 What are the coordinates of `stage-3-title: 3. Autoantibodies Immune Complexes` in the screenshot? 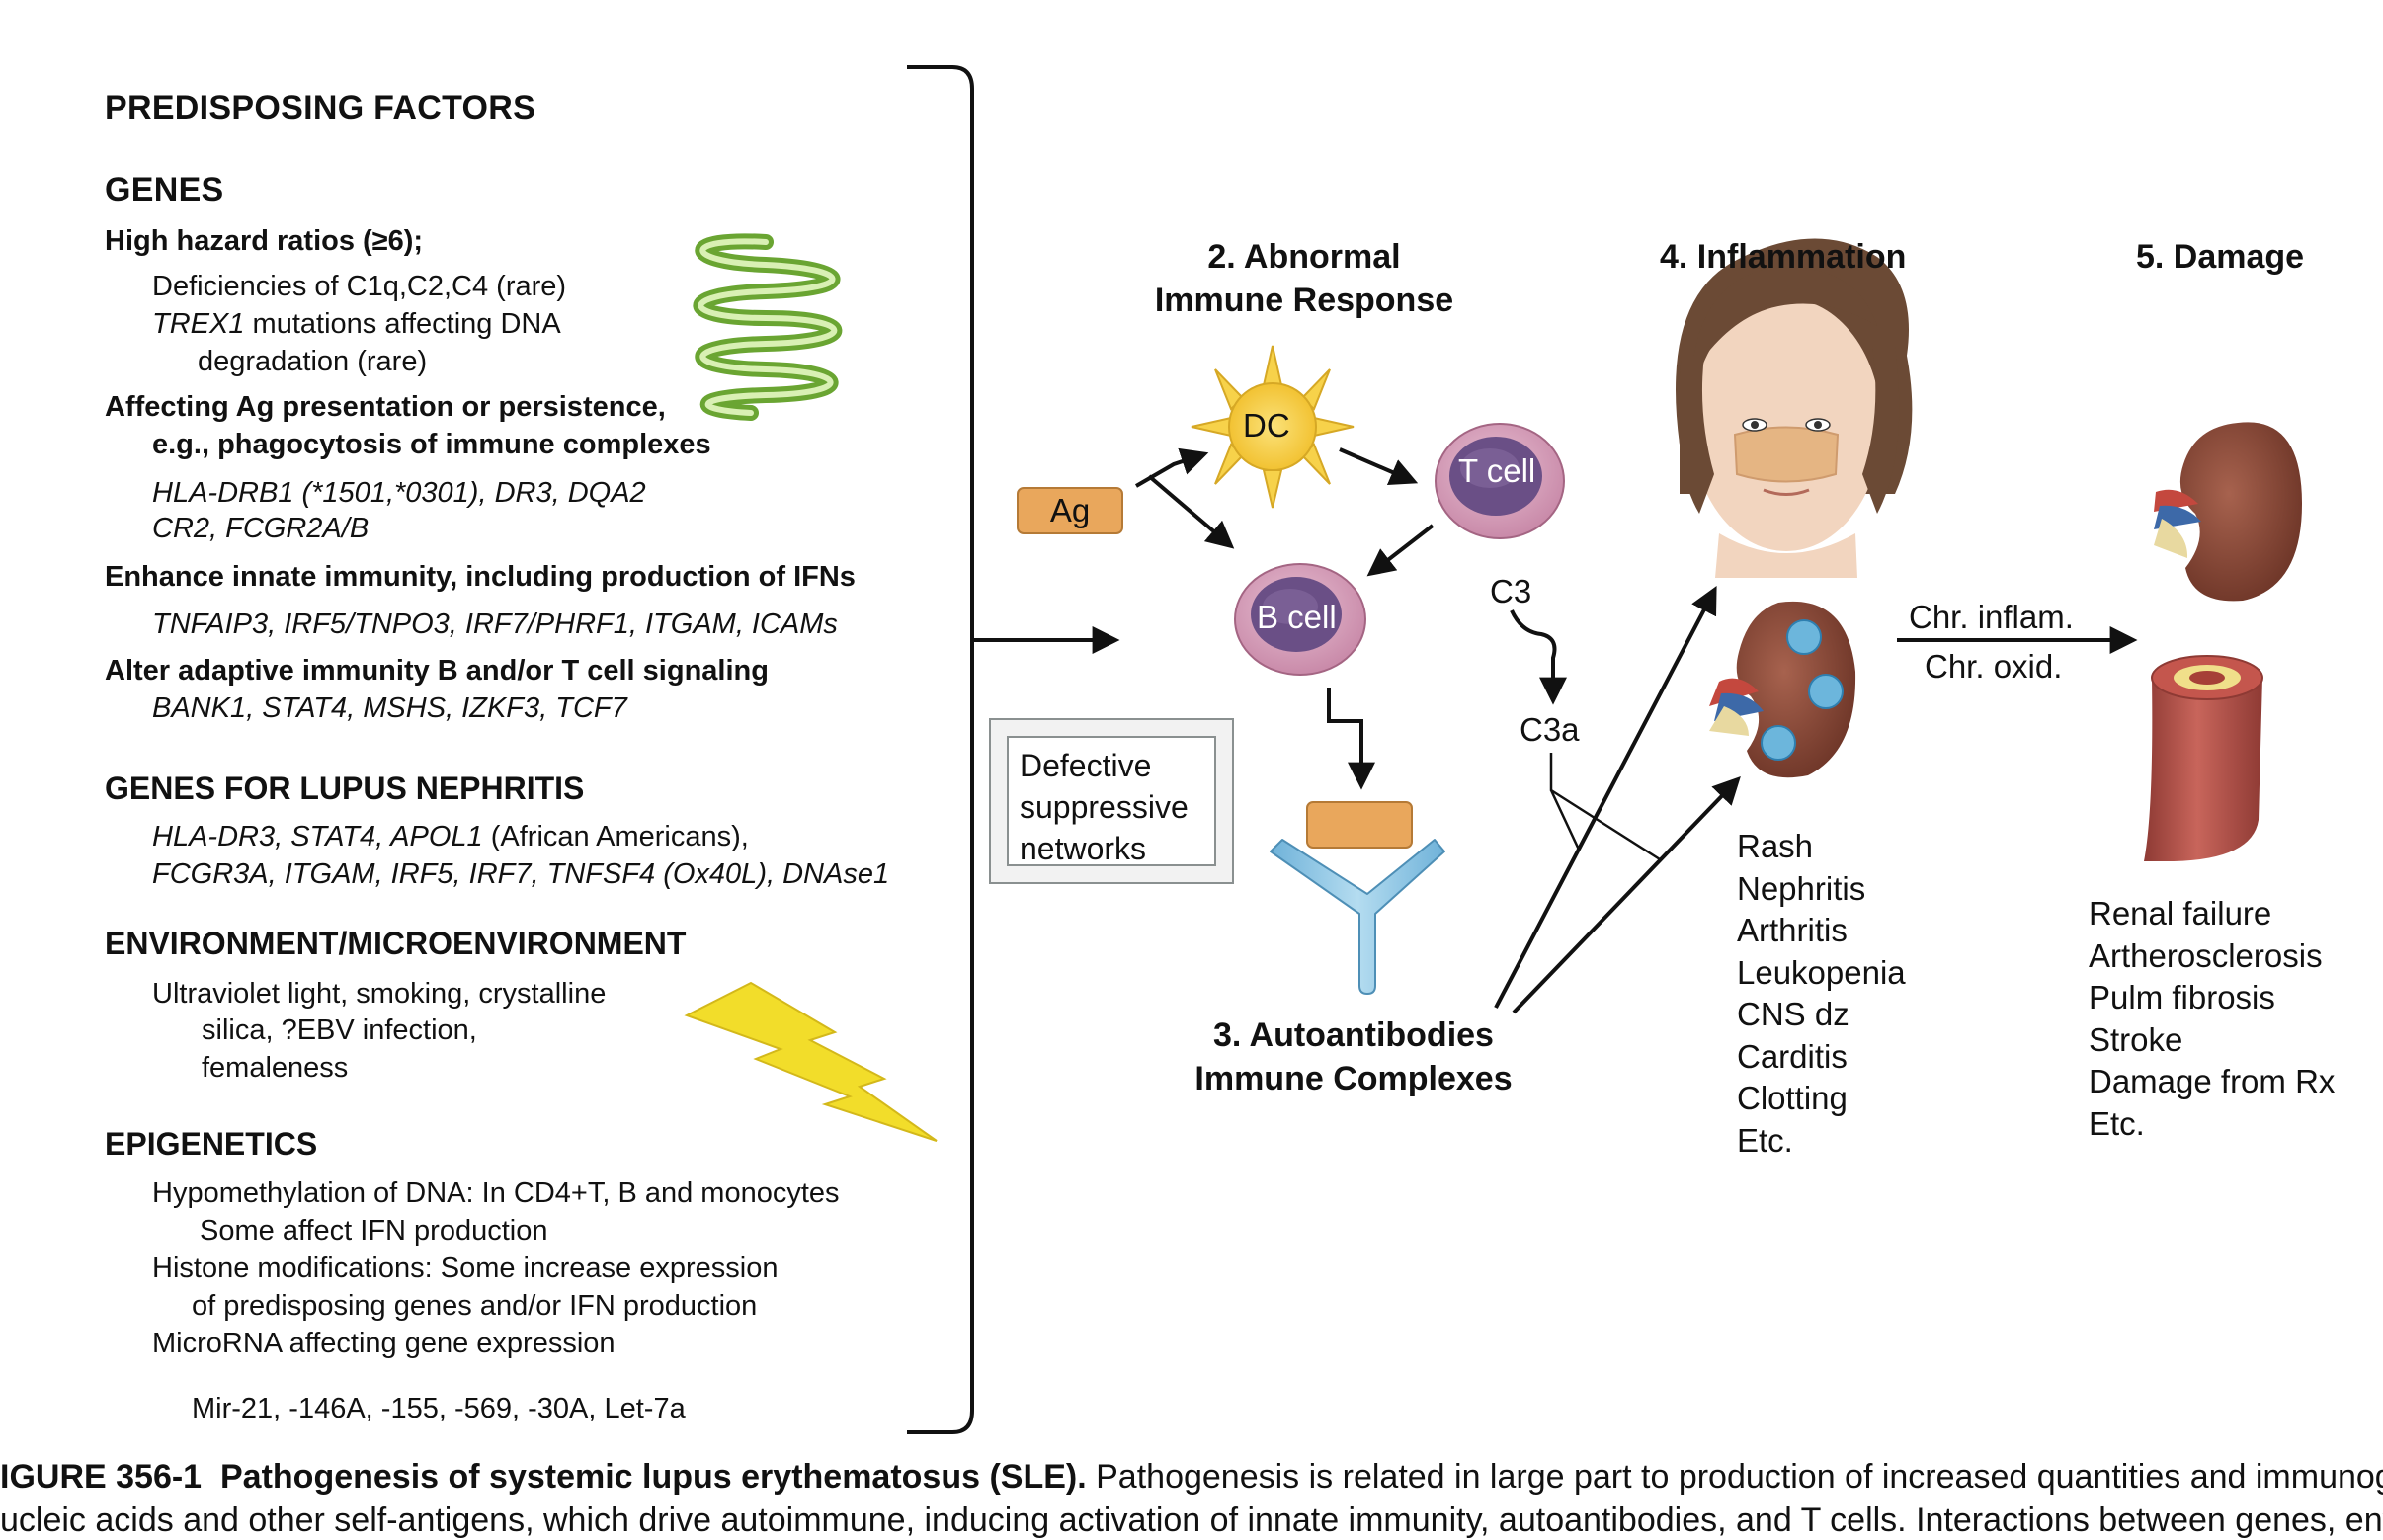 It's located at (1353, 1056).